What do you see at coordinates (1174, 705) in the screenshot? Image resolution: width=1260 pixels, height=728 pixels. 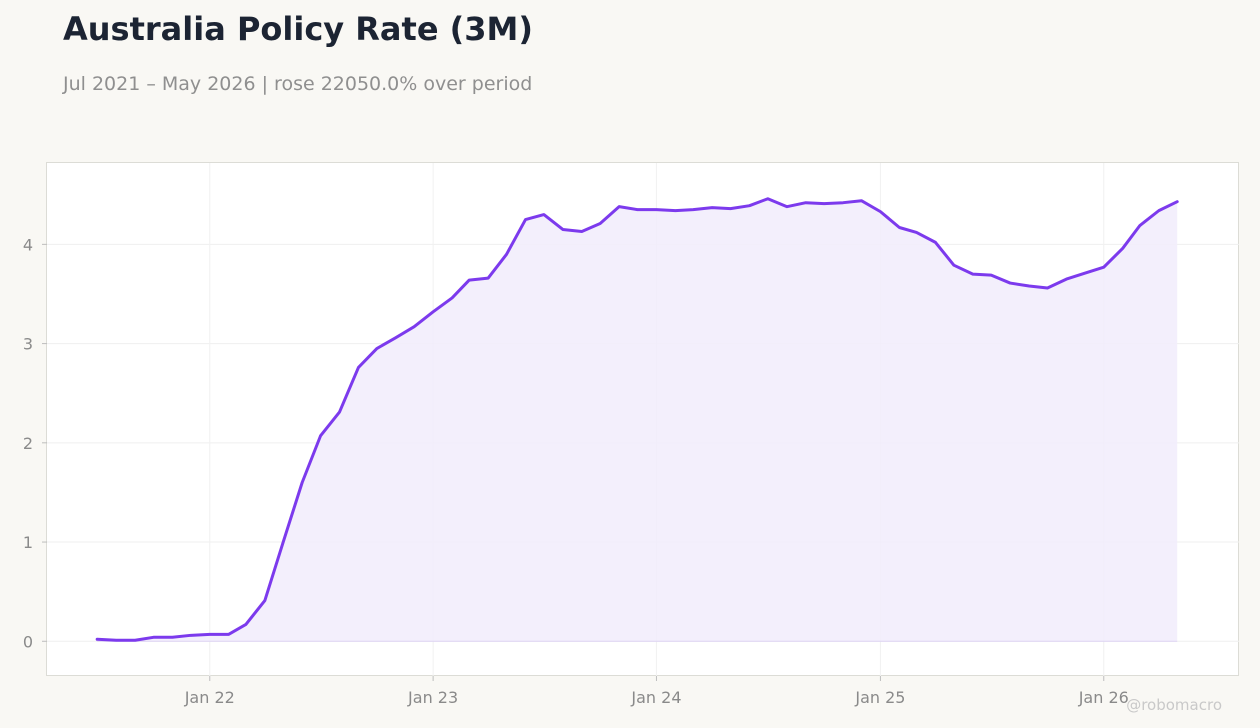 I see `watermark: @robomacro` at bounding box center [1174, 705].